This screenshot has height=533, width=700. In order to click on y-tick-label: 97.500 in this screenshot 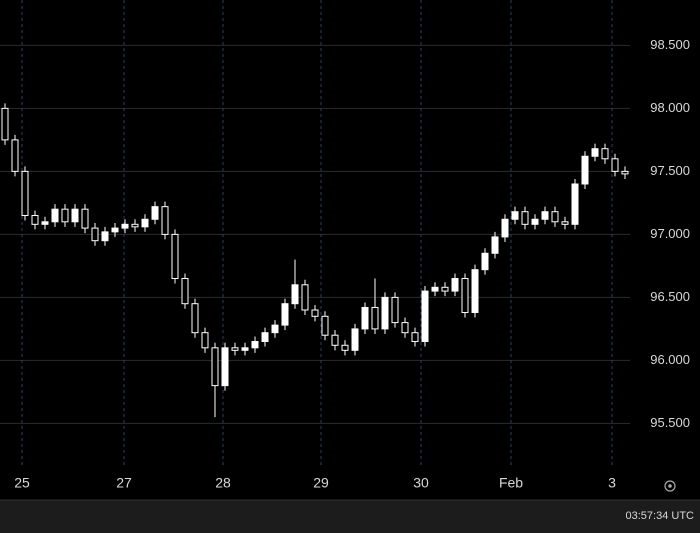, I will do `click(670, 170)`.